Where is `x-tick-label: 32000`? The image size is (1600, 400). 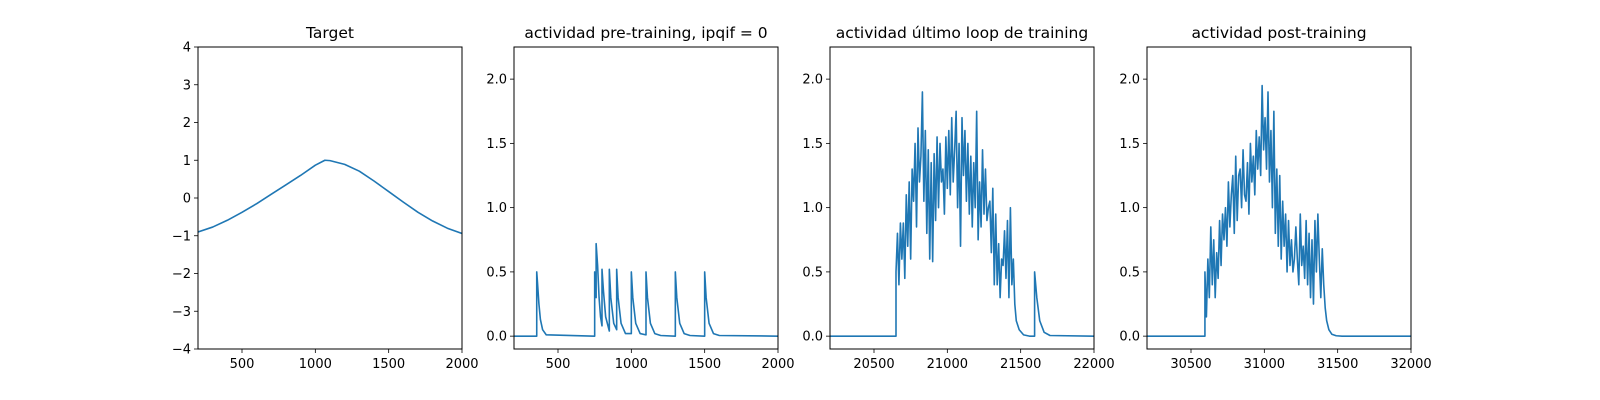
x-tick-label: 32000 is located at coordinates (1410, 364).